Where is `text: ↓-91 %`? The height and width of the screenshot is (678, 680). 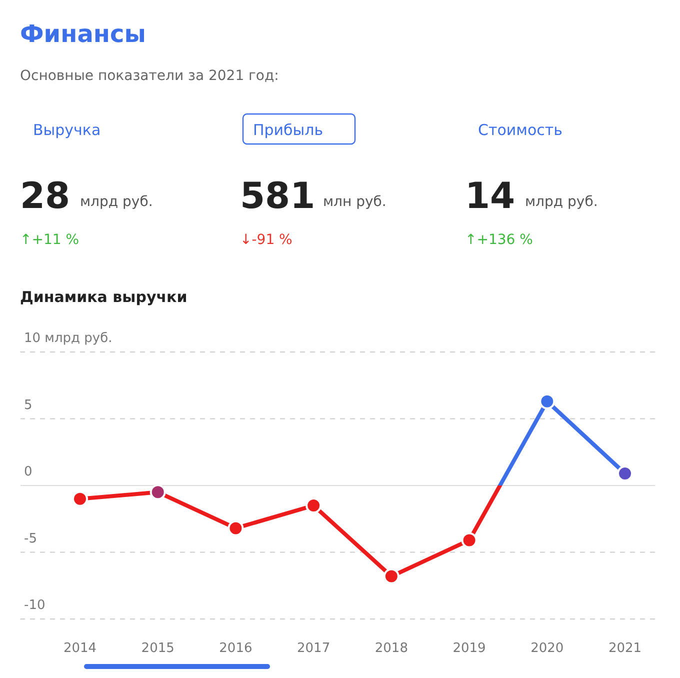
text: ↓-91 % is located at coordinates (266, 240).